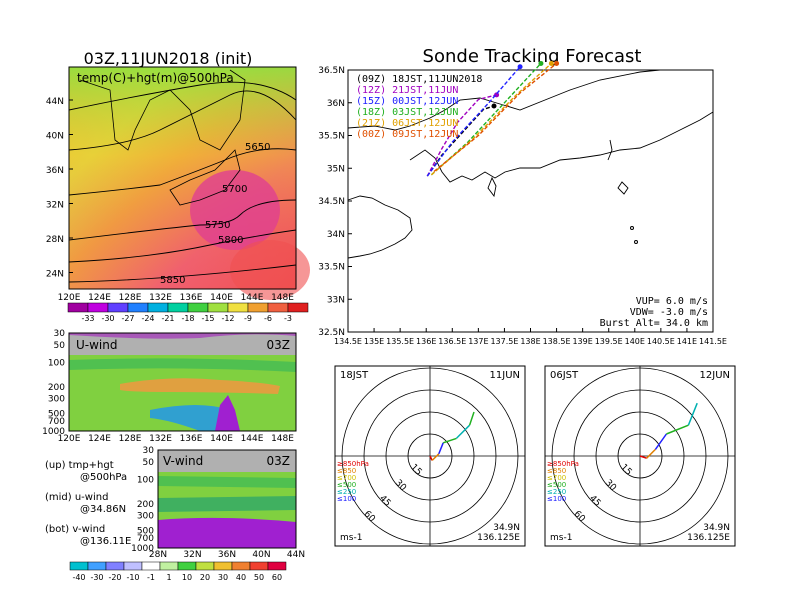 This screenshot has height=612, width=792. What do you see at coordinates (103, 509) in the screenshot?
I see `legend-mid-2: @34.86N` at bounding box center [103, 509].